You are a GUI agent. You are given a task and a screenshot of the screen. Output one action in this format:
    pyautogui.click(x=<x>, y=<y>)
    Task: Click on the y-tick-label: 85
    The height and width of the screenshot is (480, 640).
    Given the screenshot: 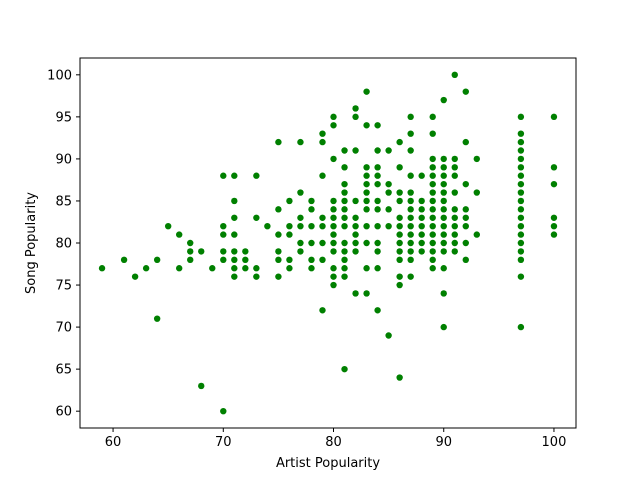 What is the action you would take?
    pyautogui.click(x=63, y=201)
    